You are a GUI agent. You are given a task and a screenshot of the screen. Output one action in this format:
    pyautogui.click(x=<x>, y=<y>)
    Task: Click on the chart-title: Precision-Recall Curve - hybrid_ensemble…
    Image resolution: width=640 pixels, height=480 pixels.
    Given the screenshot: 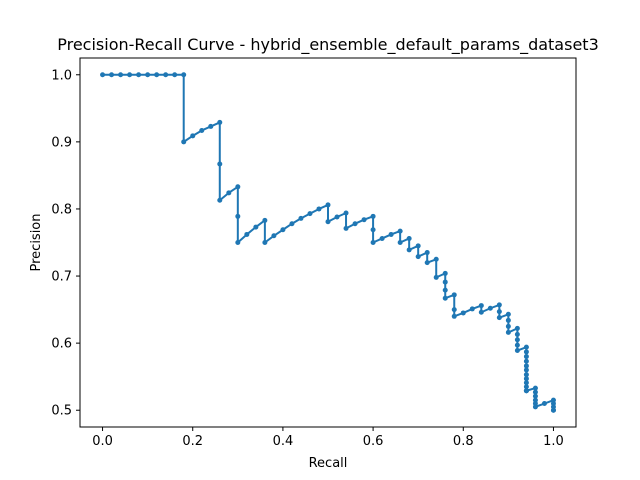 What is the action you would take?
    pyautogui.click(x=328, y=45)
    